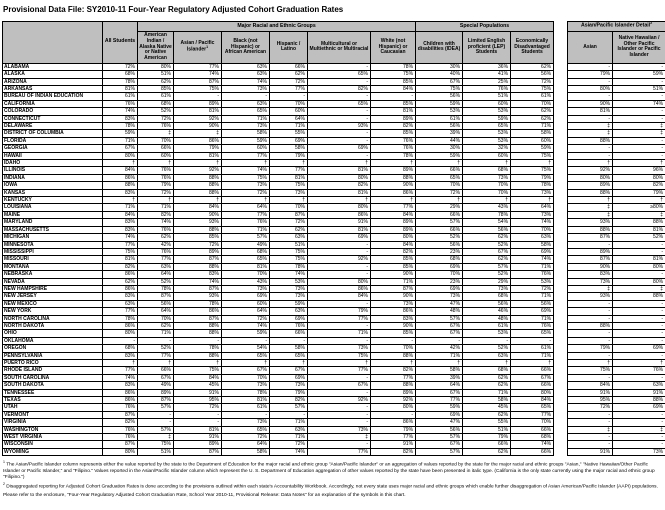 The height and width of the screenshot is (510, 665). Describe the element at coordinates (197, 47) in the screenshot. I see `column-header-asianpi: Asian / Pacific Islander1` at that location.